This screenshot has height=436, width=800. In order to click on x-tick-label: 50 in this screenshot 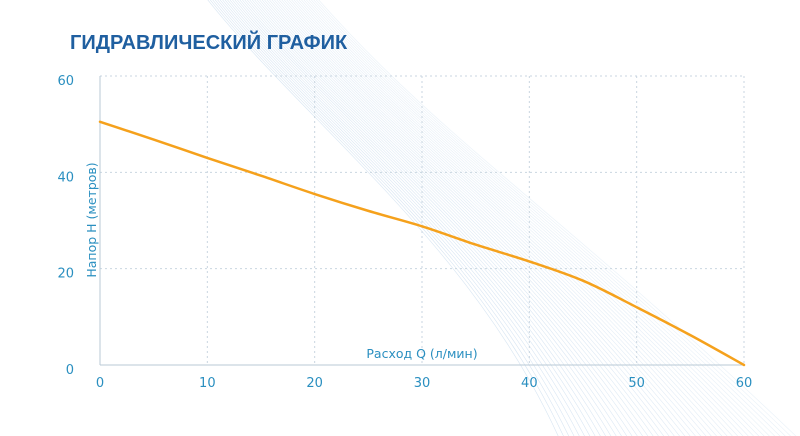, I will do `click(636, 383)`.